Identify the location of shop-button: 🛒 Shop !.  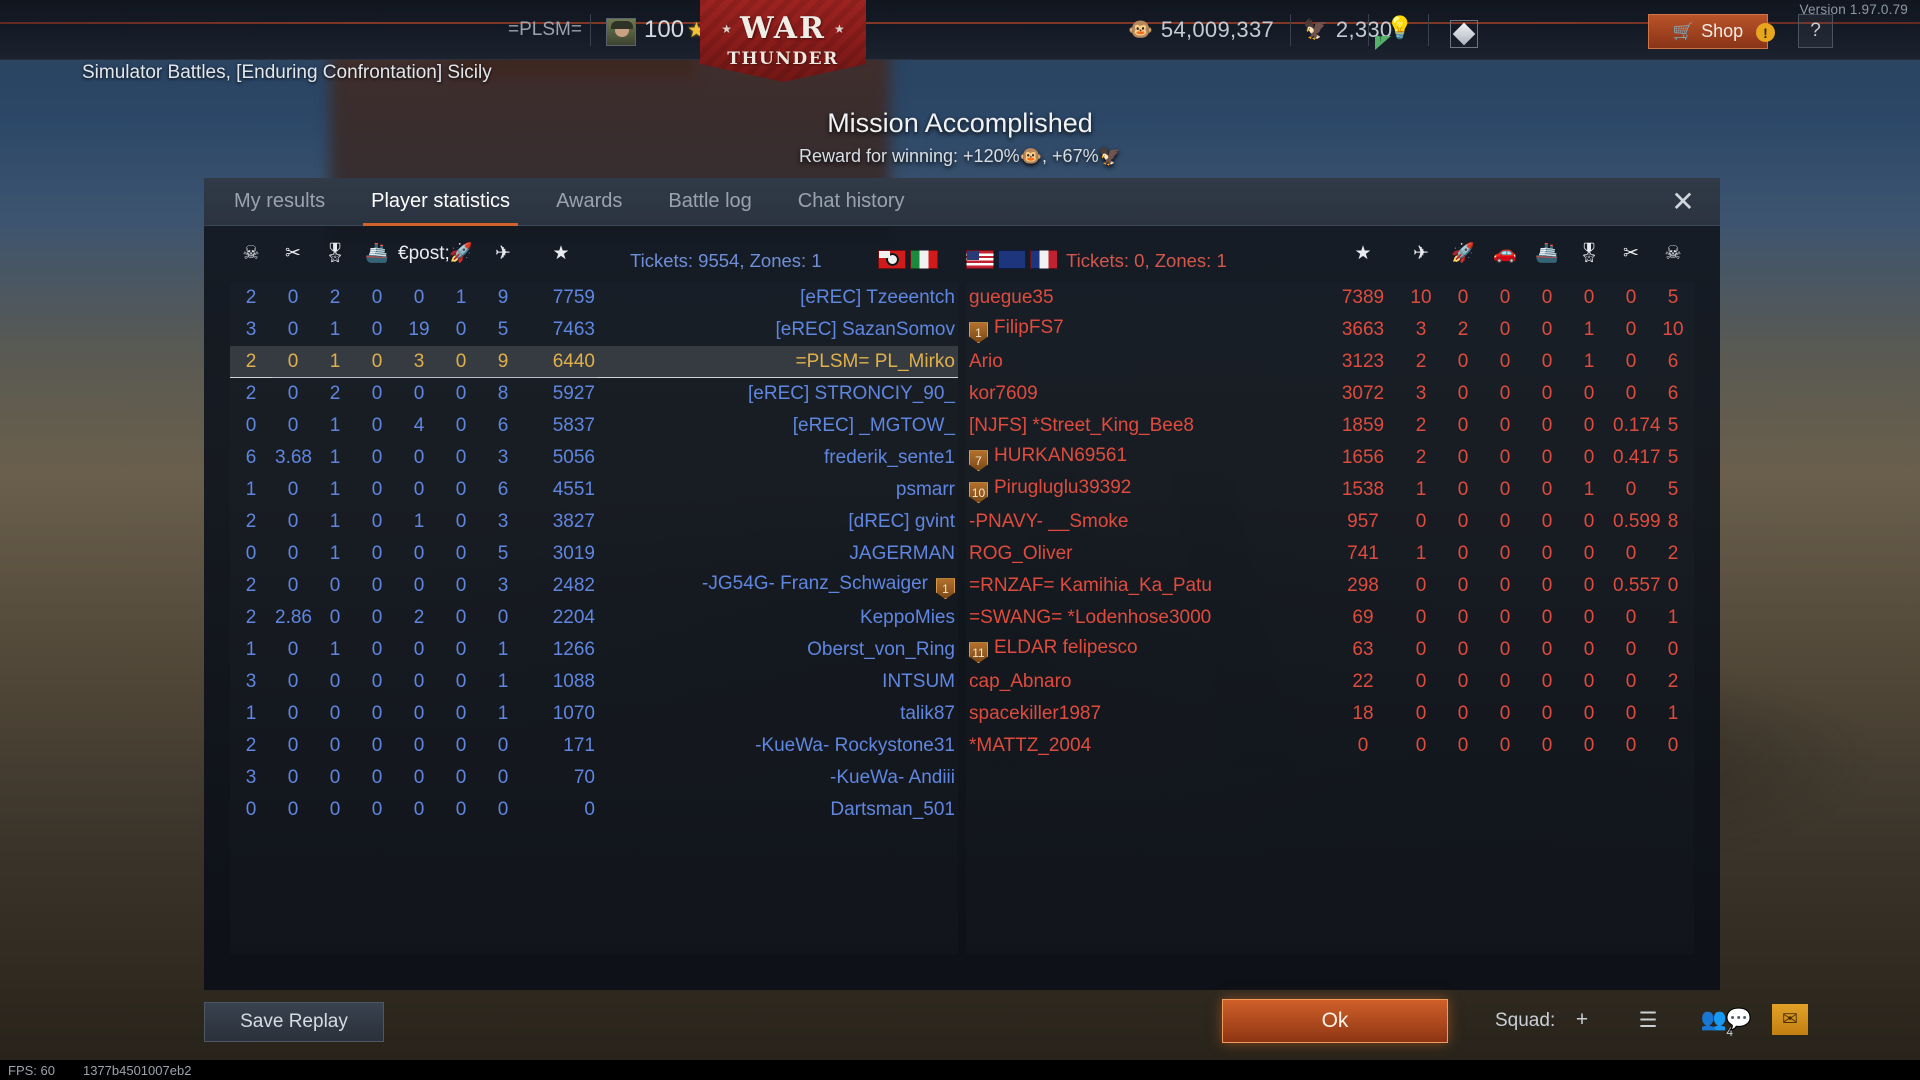
(1711, 31).